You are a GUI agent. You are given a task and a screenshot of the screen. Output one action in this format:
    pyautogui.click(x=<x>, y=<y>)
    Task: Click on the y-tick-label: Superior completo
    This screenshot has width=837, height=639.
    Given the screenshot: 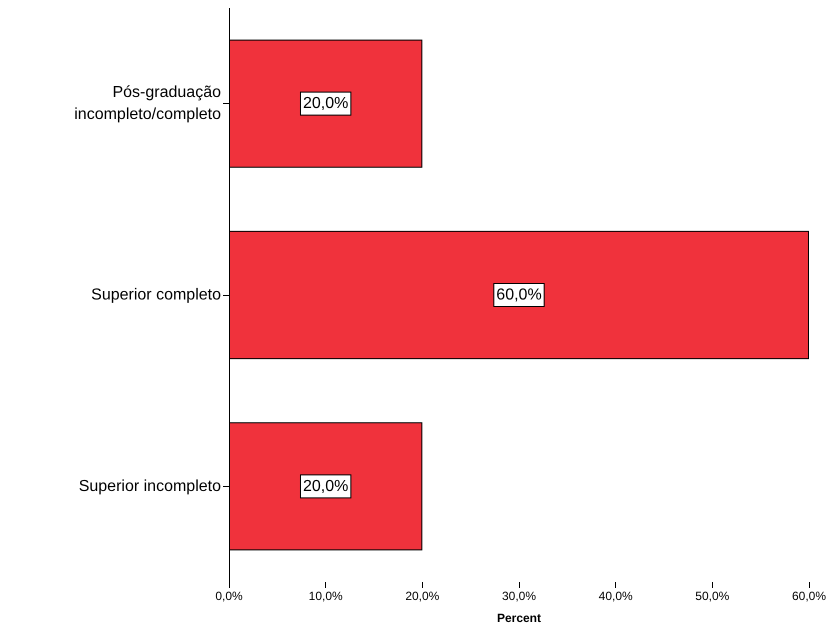 What is the action you would take?
    pyautogui.click(x=156, y=295)
    